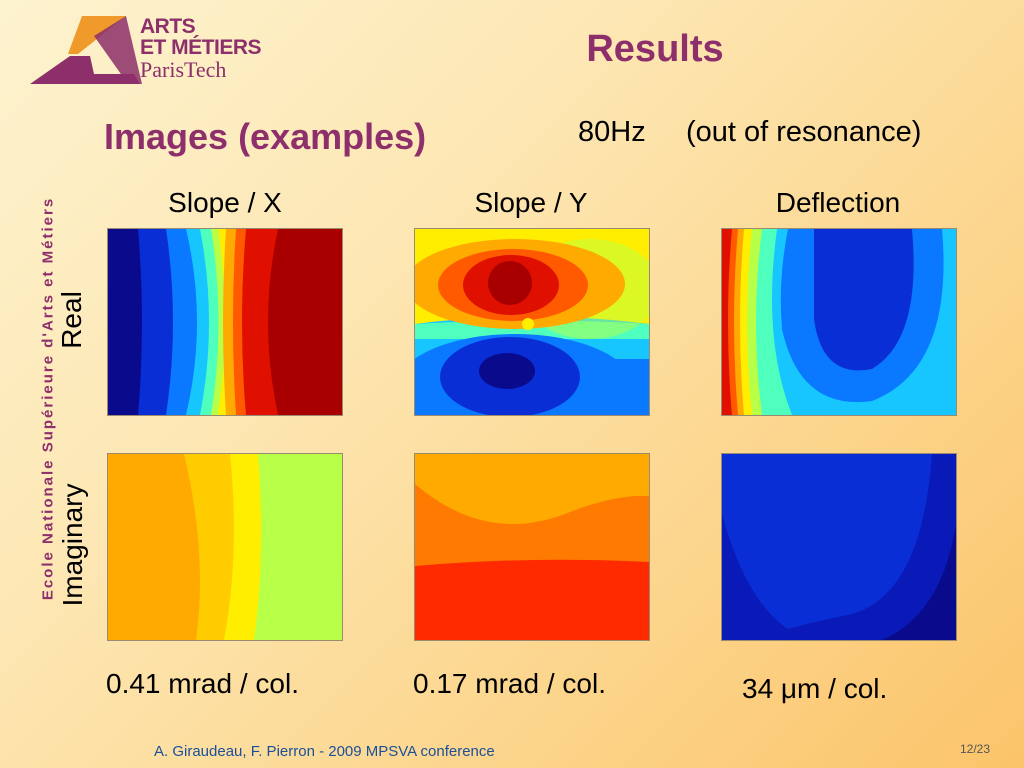 The image size is (1024, 768). I want to click on section-subtitle: Images (examples), so click(265, 136).